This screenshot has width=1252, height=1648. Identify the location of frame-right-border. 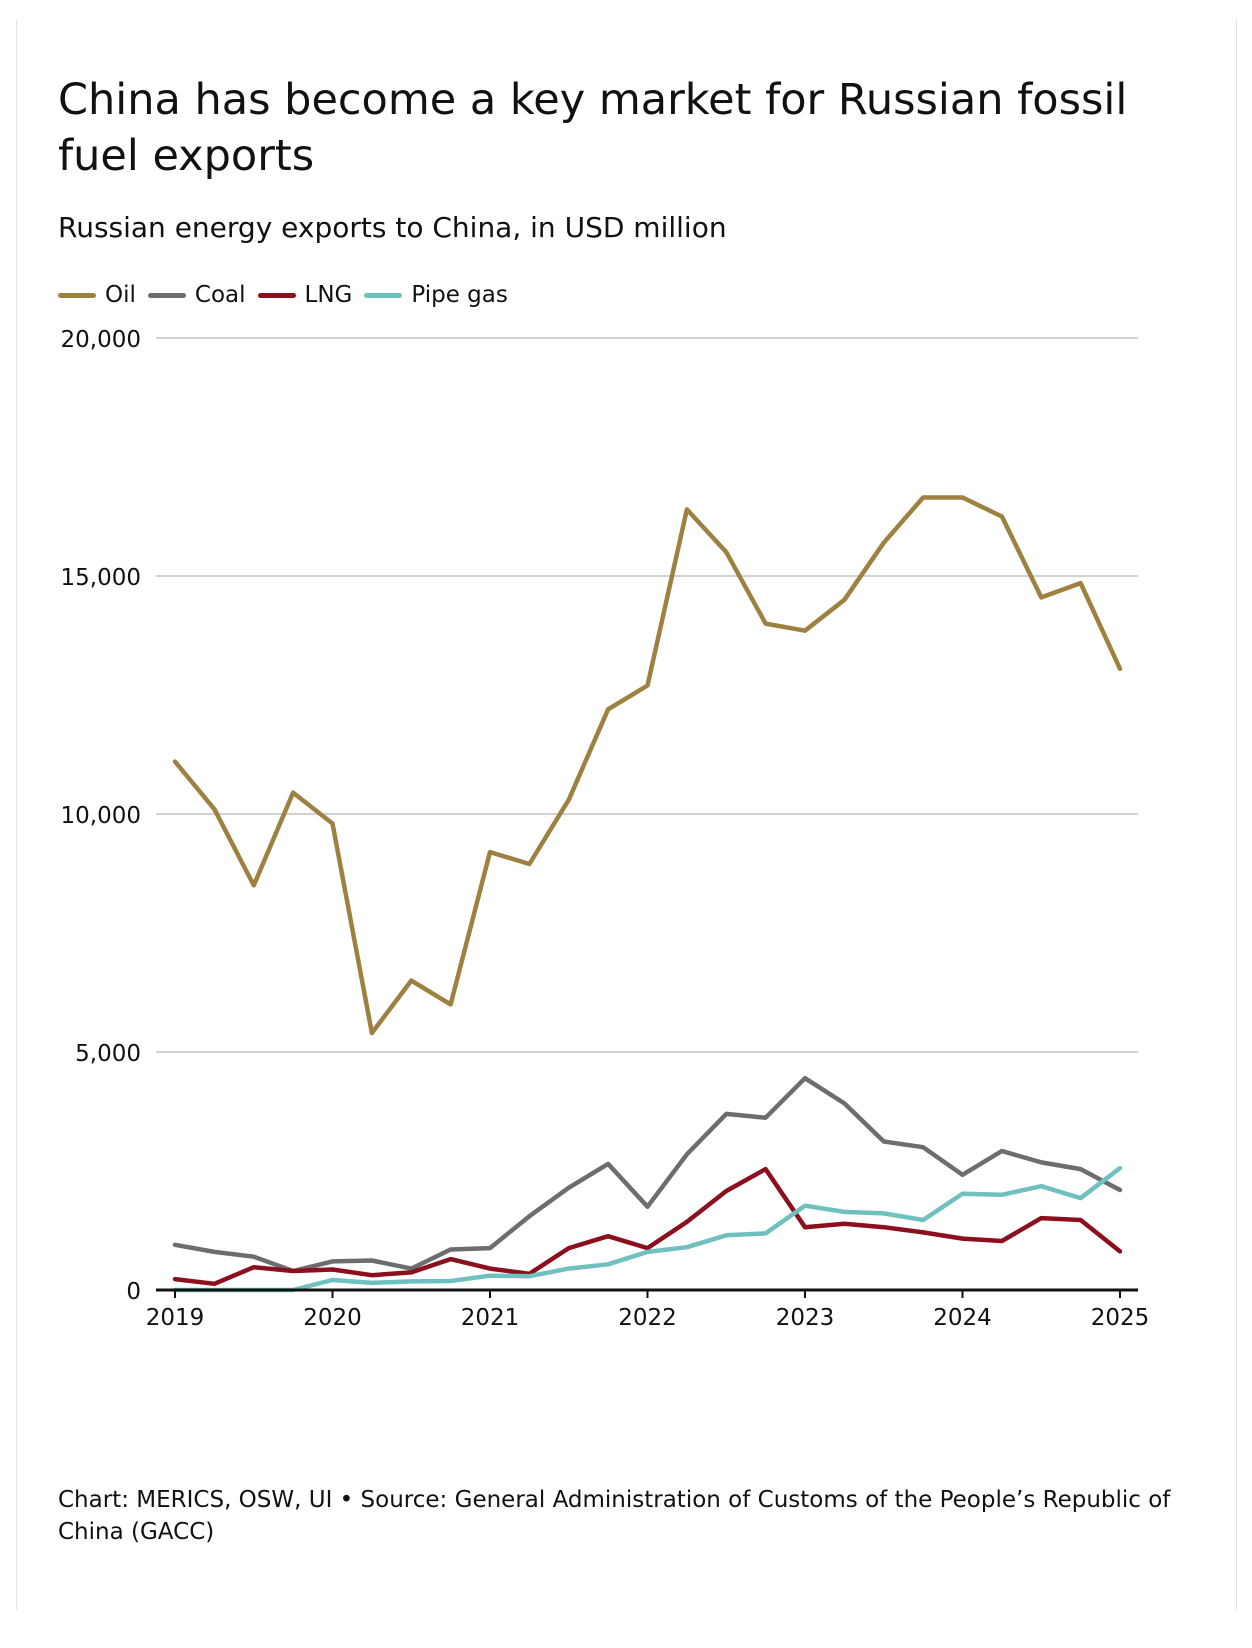
(1236, 815).